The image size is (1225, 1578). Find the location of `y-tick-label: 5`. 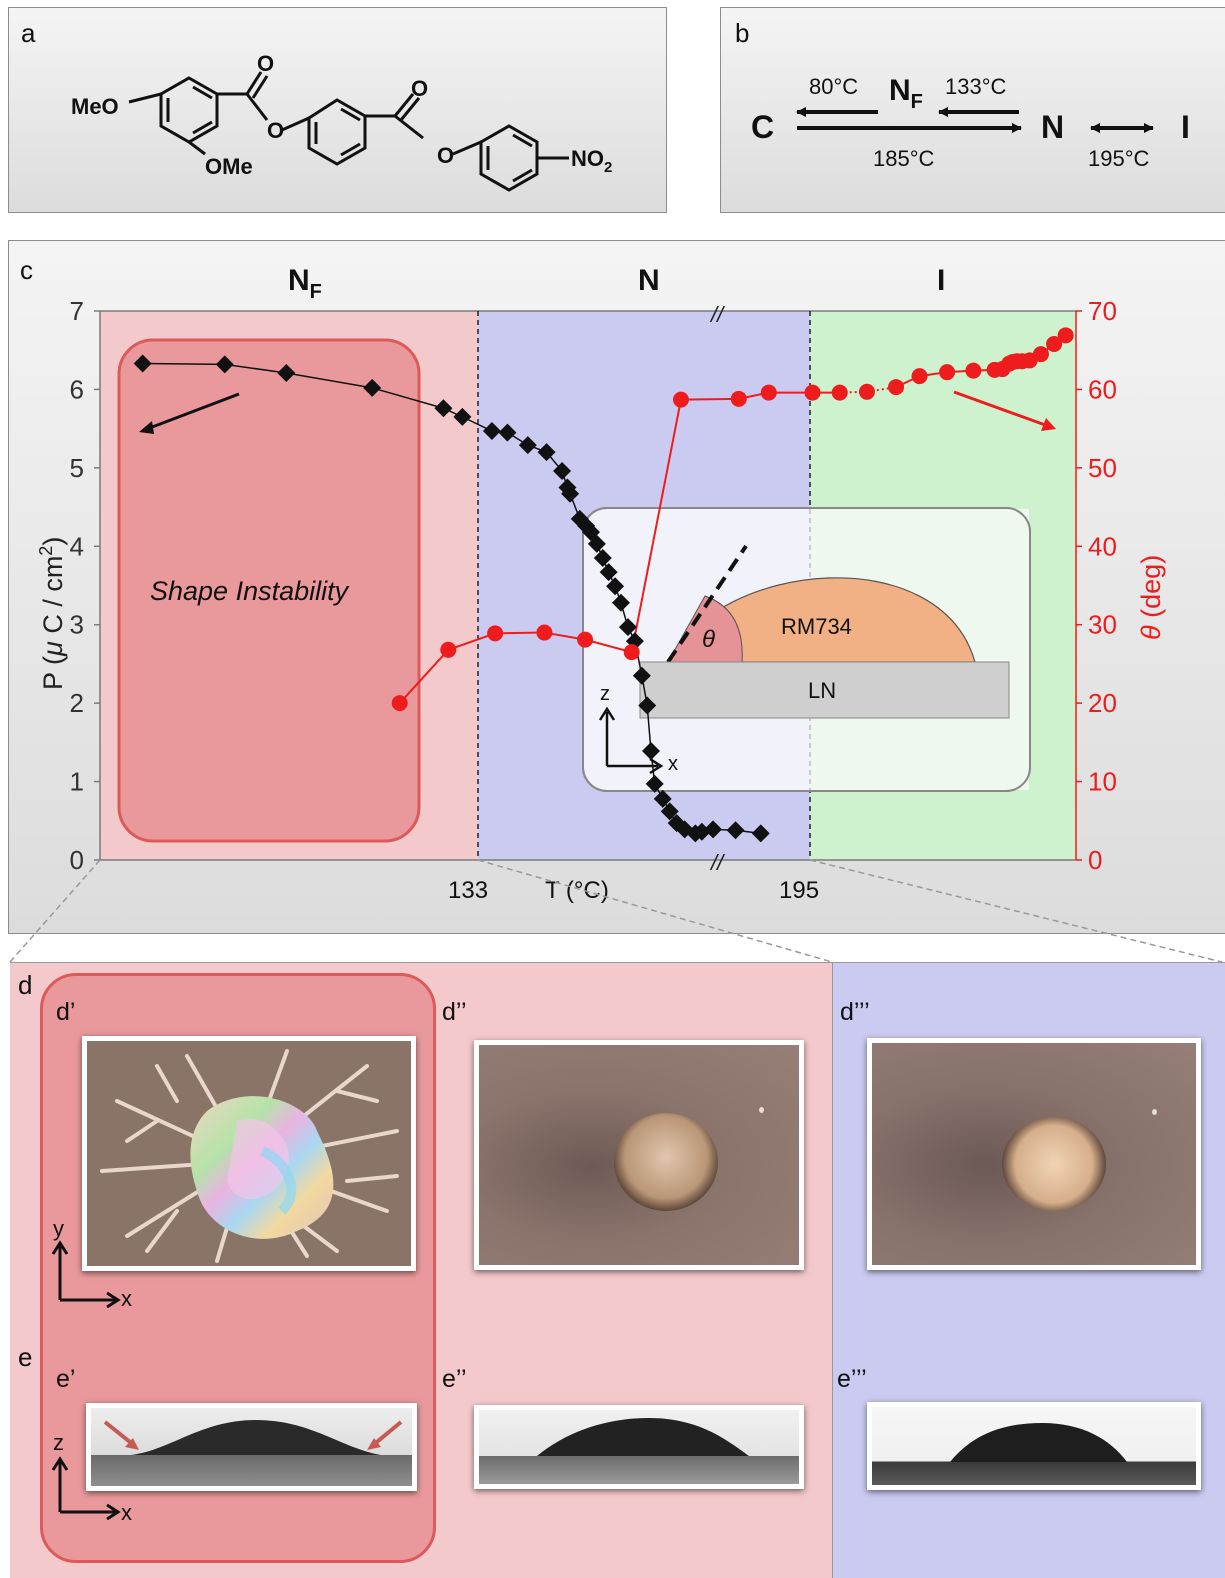

y-tick-label: 5 is located at coordinates (77, 468).